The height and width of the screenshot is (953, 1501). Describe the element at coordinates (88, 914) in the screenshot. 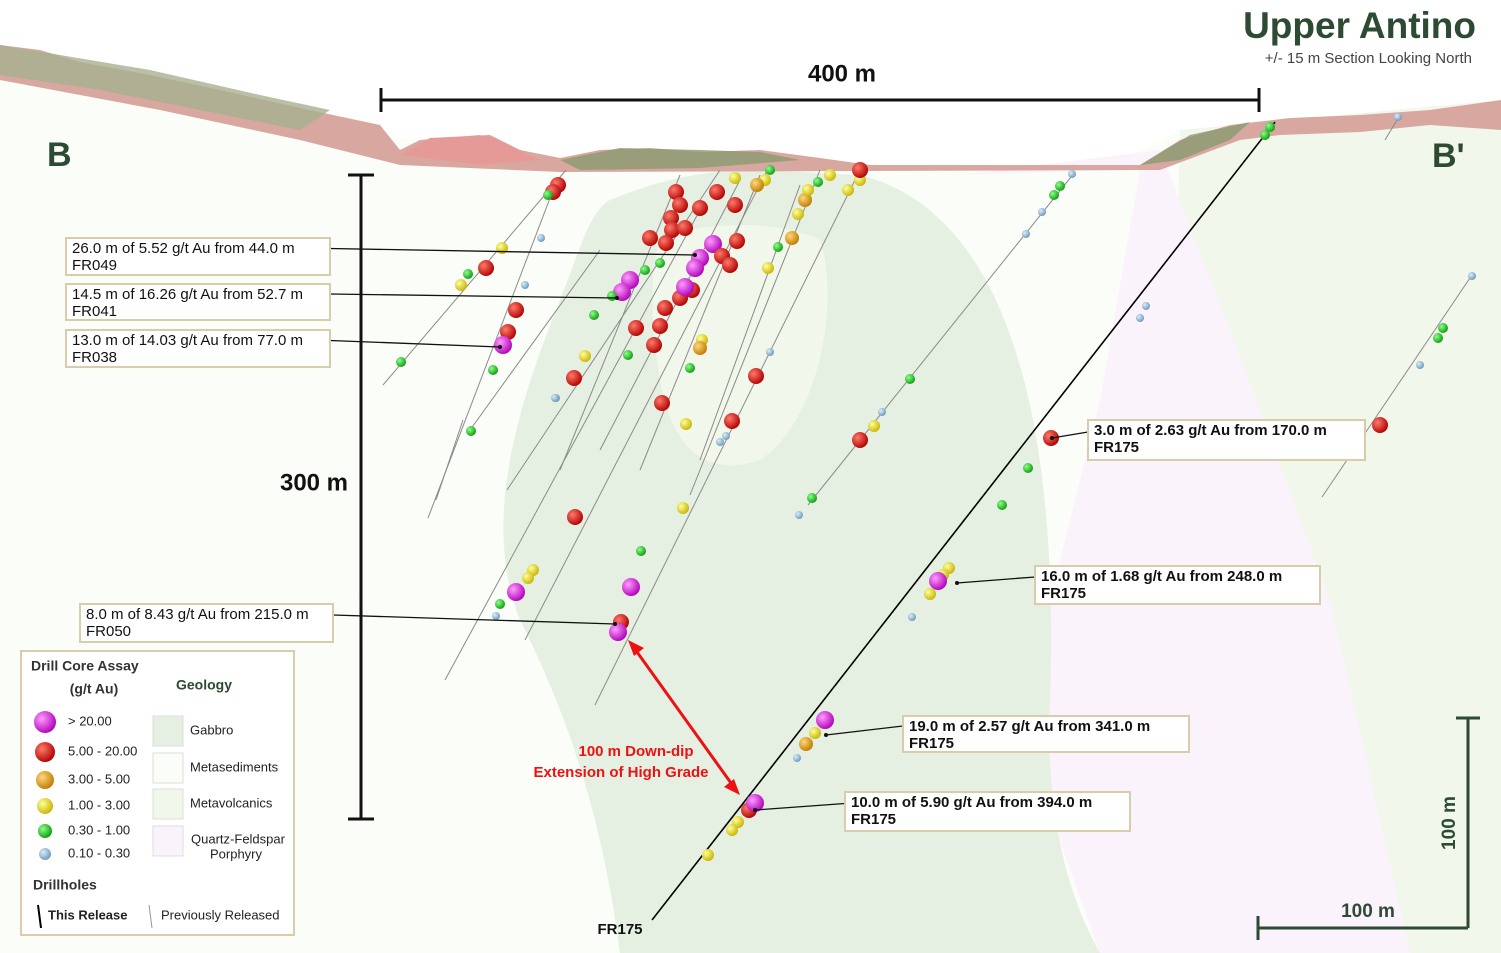

I see `legend-this-release: This Release` at that location.